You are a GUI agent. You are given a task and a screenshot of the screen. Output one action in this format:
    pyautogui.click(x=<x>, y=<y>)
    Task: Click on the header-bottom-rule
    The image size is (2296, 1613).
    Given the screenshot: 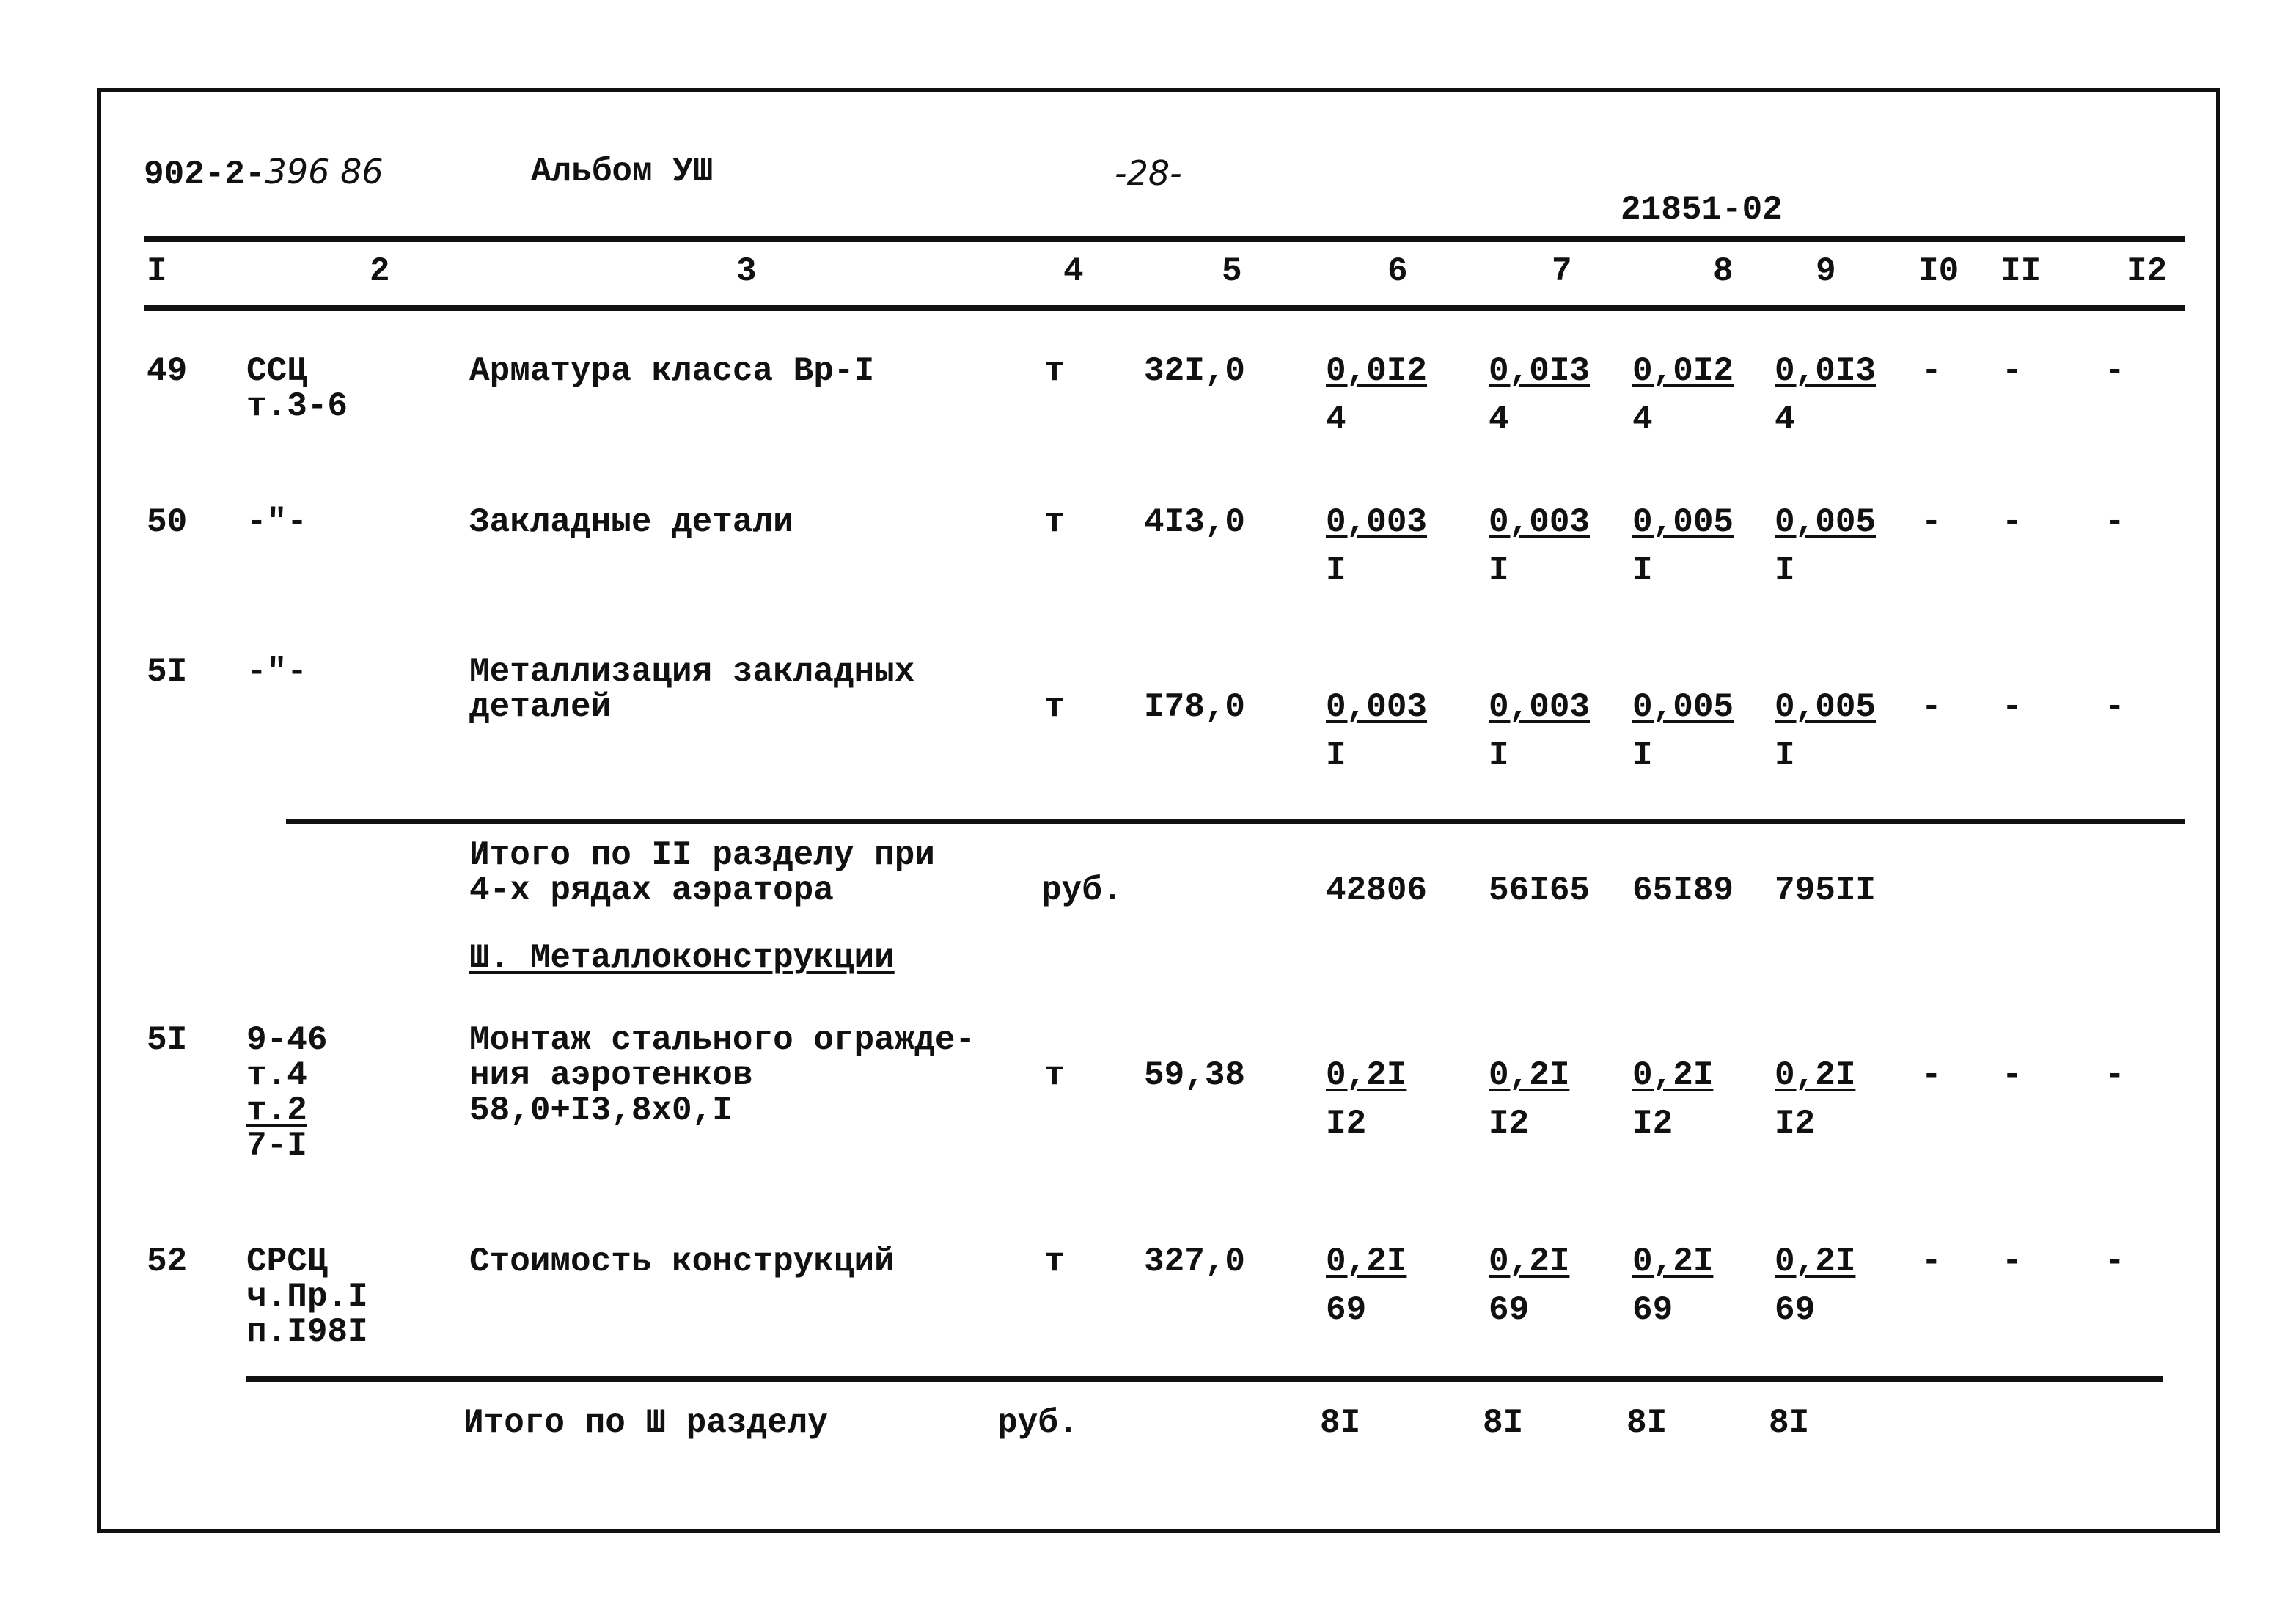 What is the action you would take?
    pyautogui.click(x=1164, y=308)
    